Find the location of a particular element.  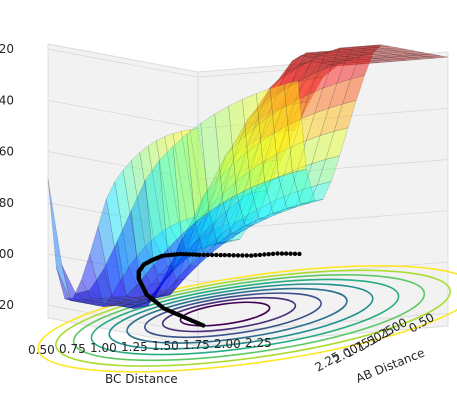

x-tick-label: 0.50 is located at coordinates (41, 350).